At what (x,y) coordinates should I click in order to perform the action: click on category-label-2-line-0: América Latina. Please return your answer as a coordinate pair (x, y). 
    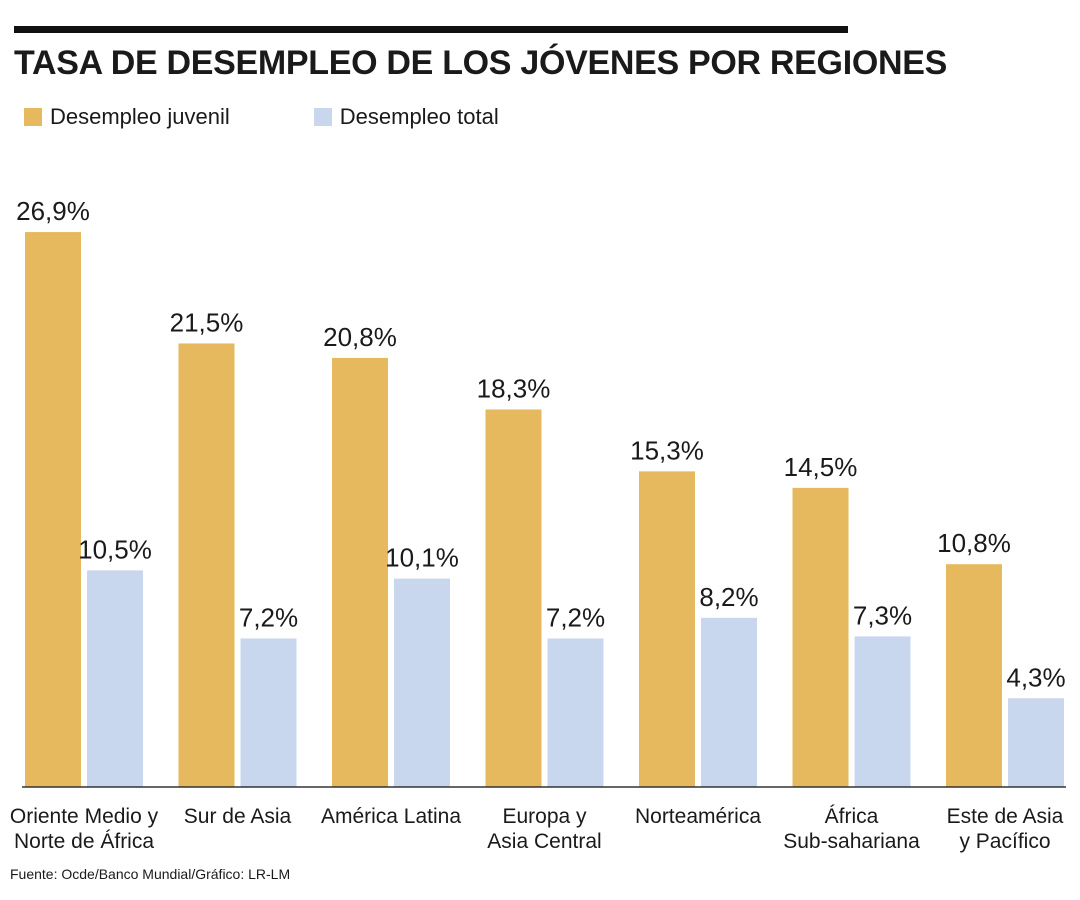
    Looking at the image, I should click on (391, 816).